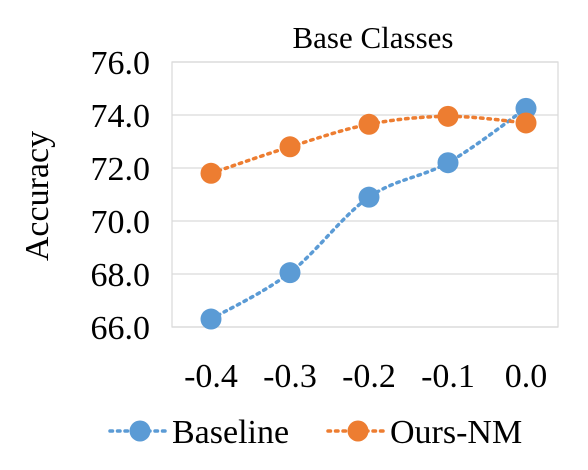  What do you see at coordinates (121, 196) in the screenshot?
I see `y-axis-ticks: 66.0 68.0 70.0 72.0 74.0 76.0` at bounding box center [121, 196].